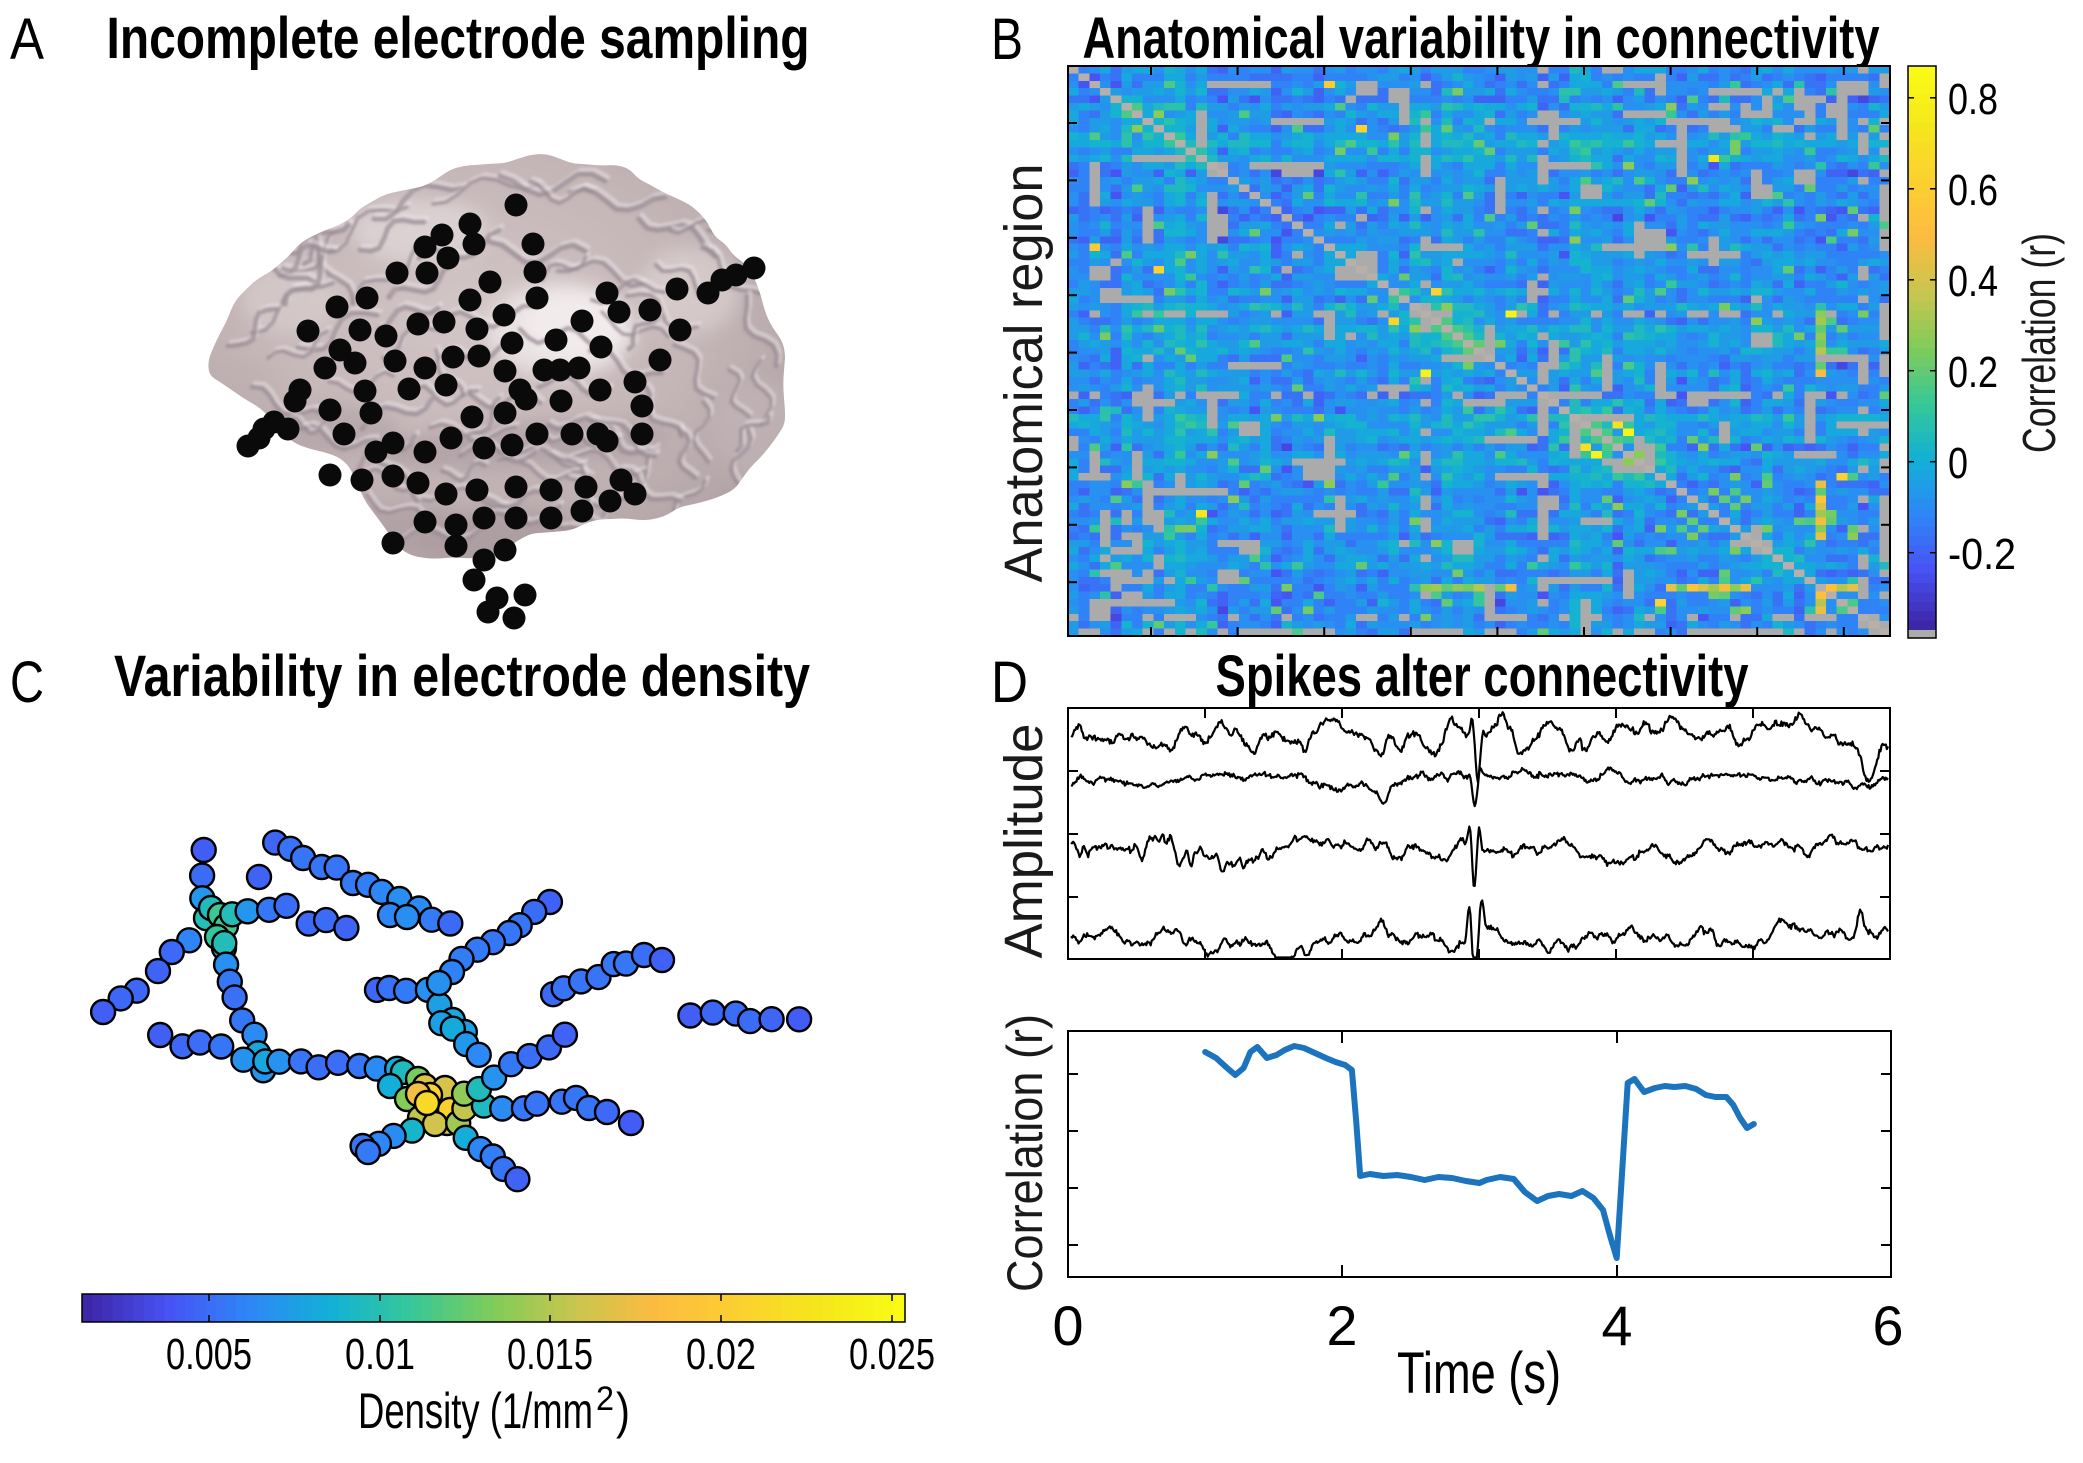  What do you see at coordinates (1888, 1325) in the screenshot?
I see `svg-text: 6` at bounding box center [1888, 1325].